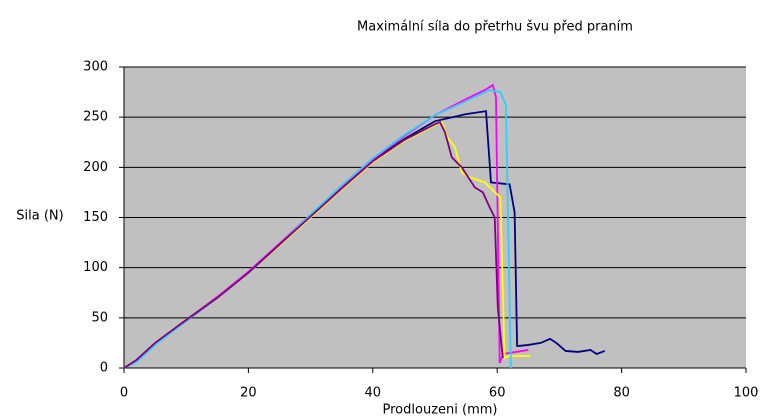 This screenshot has width=765, height=419. What do you see at coordinates (95, 167) in the screenshot?
I see `y-tick-label: 200` at bounding box center [95, 167].